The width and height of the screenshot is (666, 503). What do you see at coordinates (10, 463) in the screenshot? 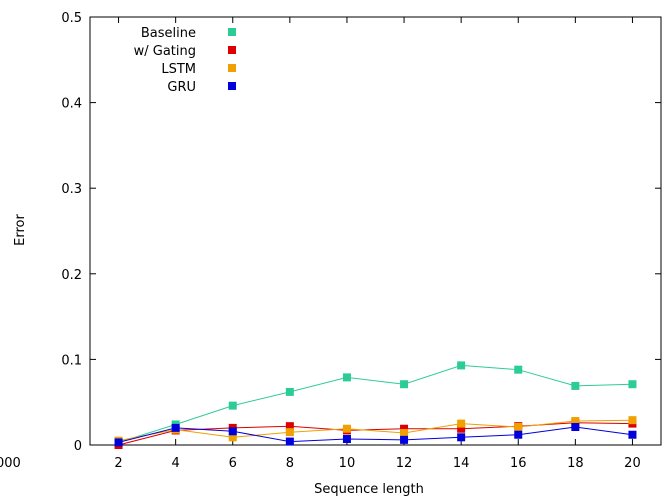
I see `x-axis-min-label: 000` at bounding box center [10, 463].